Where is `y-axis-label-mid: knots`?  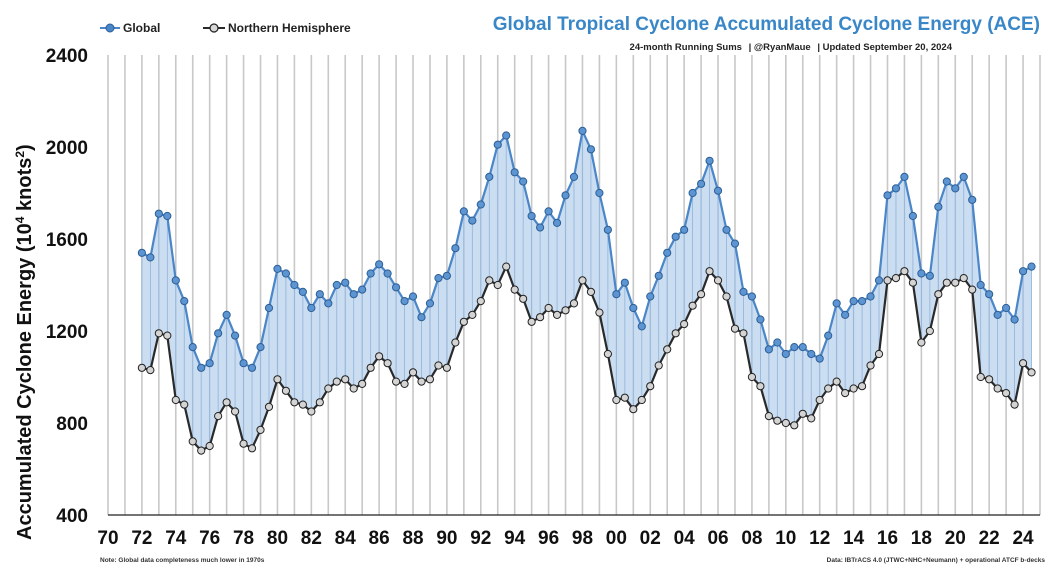 y-axis-label-mid: knots is located at coordinates (25, 187).